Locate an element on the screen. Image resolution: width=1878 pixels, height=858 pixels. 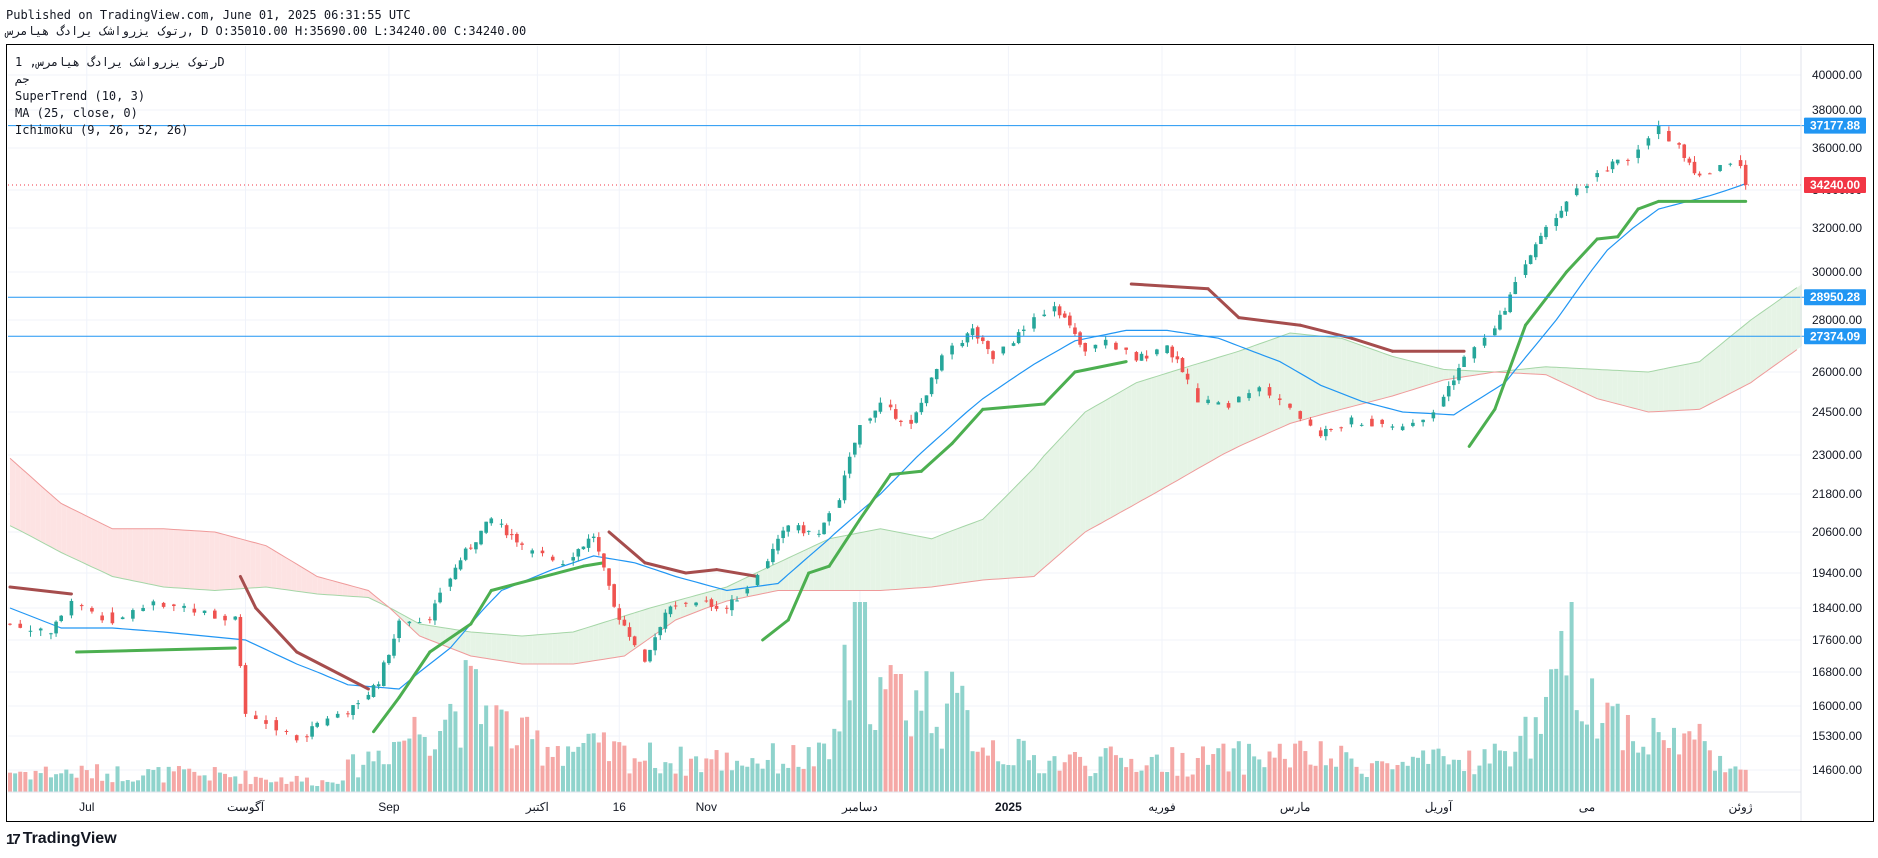
legend-ichimoku: Ichimoku (9, 26, 52, 26) is located at coordinates (102, 130).